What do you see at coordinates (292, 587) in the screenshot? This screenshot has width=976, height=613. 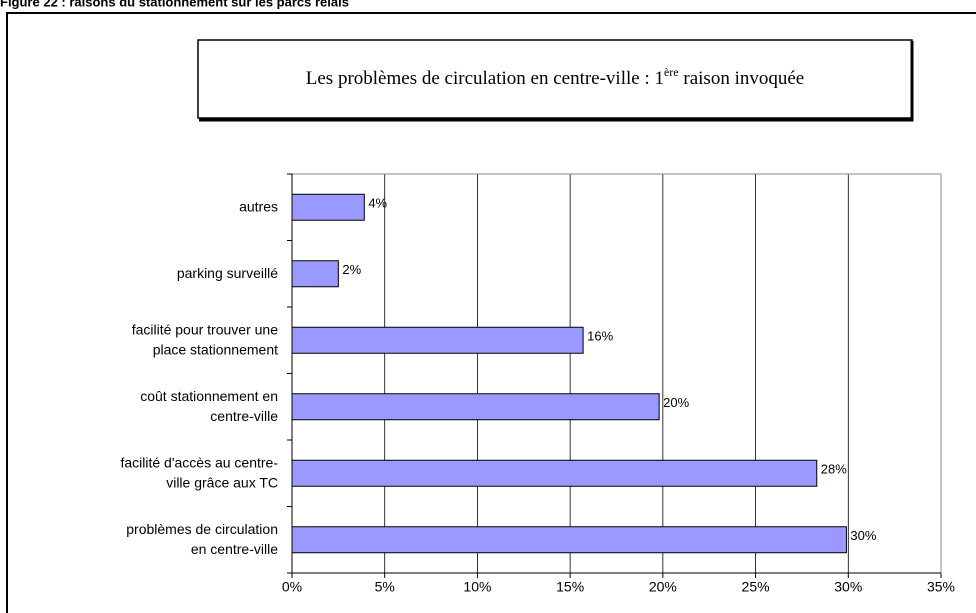 I see `x-tick-label: 0%` at bounding box center [292, 587].